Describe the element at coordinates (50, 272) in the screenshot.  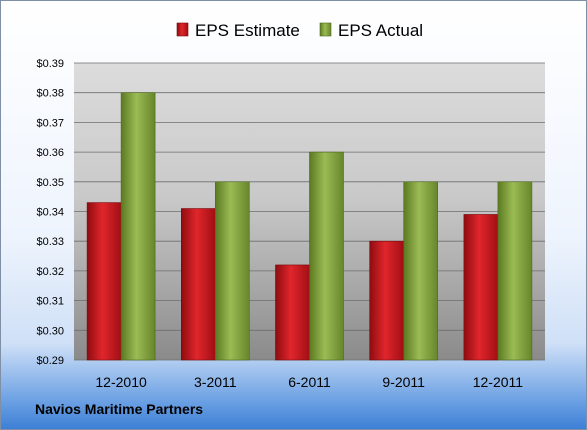
I see `y-tick-label: $0.32` at that location.